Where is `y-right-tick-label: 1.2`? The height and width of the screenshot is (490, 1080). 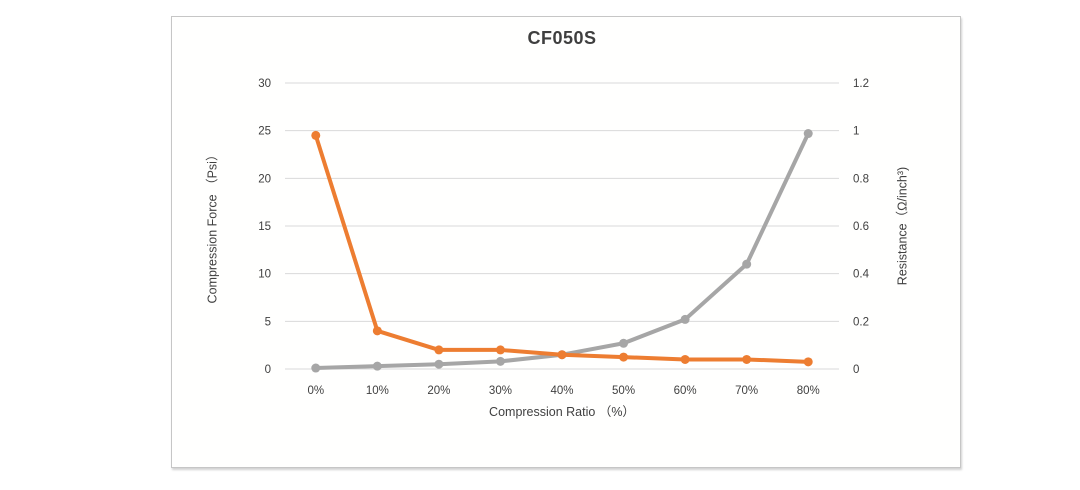 y-right-tick-label: 1.2 is located at coordinates (861, 84).